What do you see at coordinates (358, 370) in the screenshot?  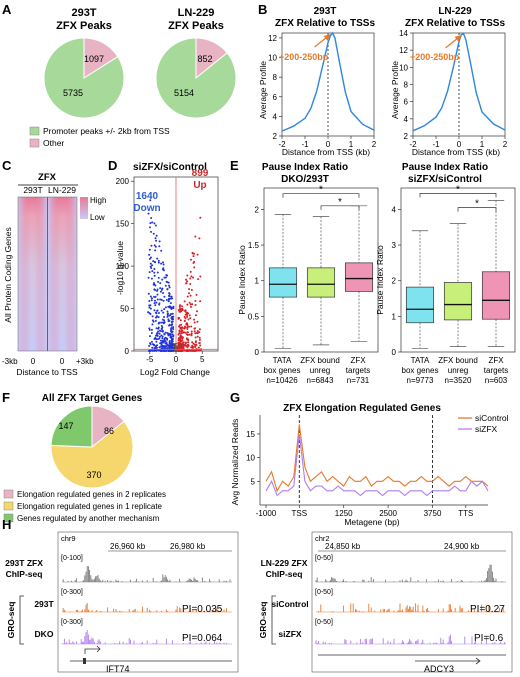 I see `box1-cat3-line2: targets` at bounding box center [358, 370].